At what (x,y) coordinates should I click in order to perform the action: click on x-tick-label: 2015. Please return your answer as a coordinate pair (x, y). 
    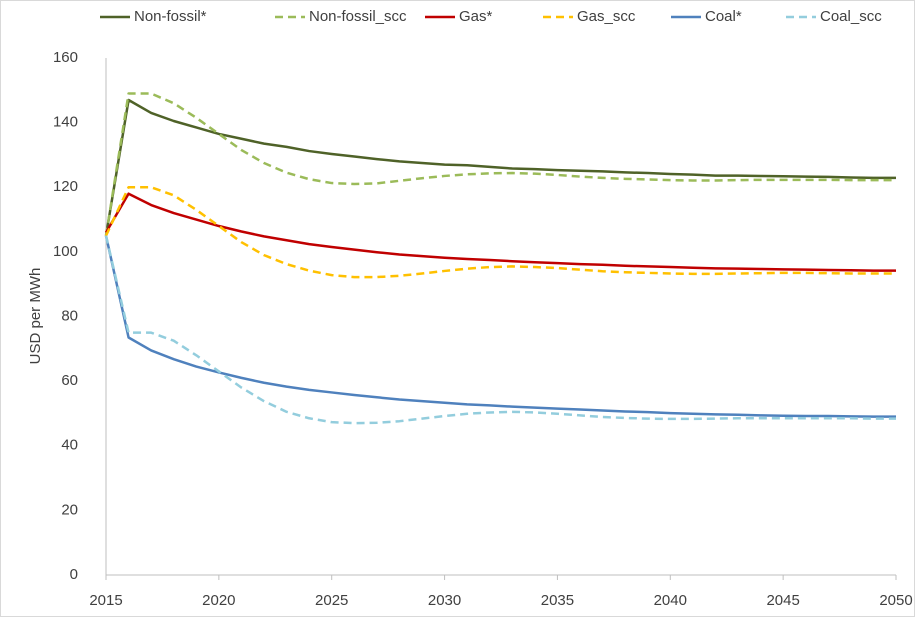
    Looking at the image, I should click on (105, 600).